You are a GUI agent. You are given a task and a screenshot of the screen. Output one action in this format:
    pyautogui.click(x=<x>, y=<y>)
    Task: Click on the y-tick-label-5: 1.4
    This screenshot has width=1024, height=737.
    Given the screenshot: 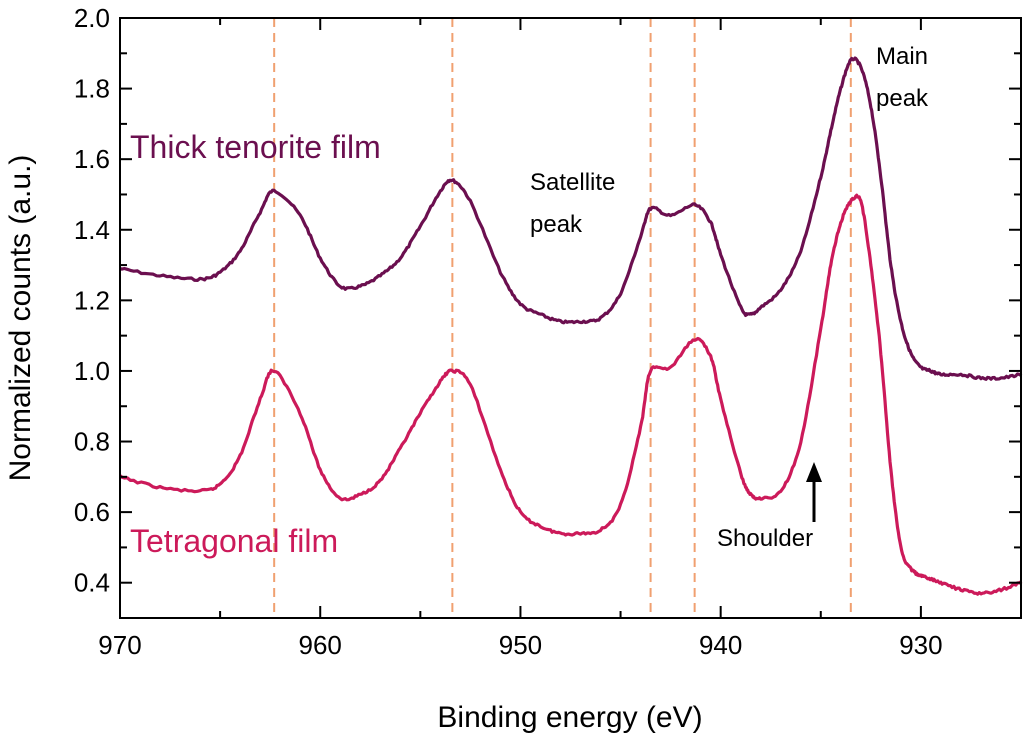 What is the action you would take?
    pyautogui.click(x=92, y=230)
    